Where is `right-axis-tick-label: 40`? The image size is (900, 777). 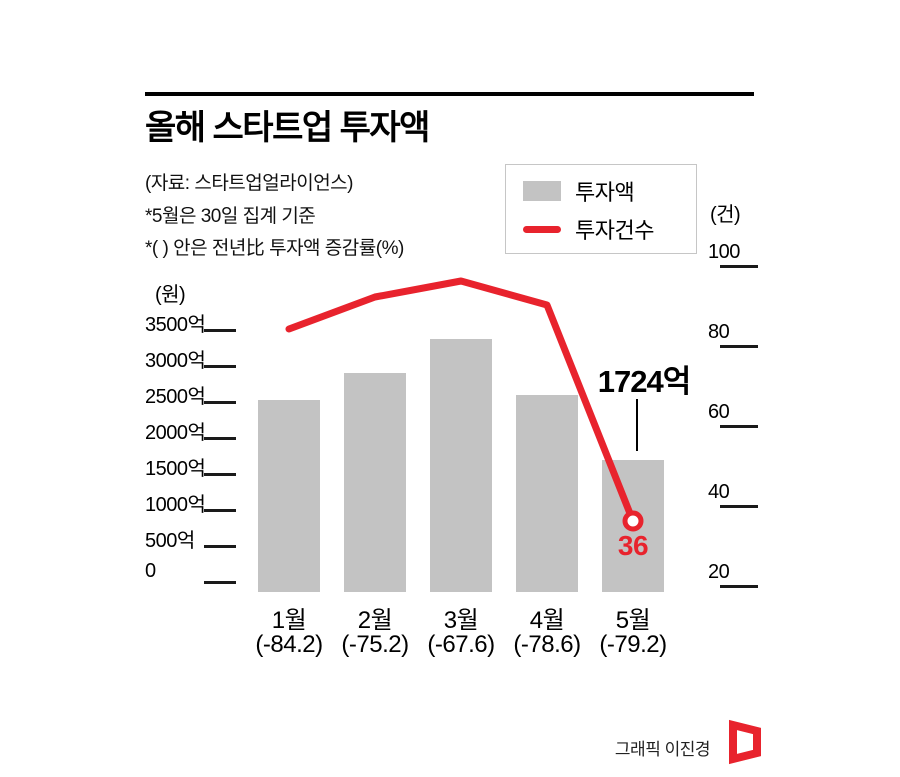
right-axis-tick-label: 40 is located at coordinates (719, 492).